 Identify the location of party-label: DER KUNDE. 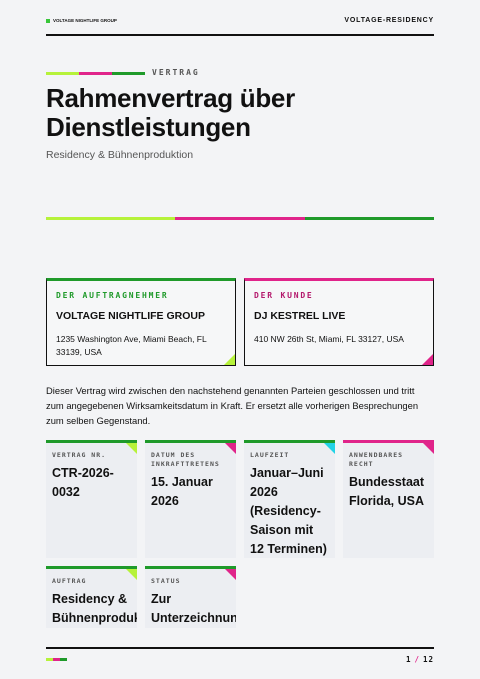
(284, 295).